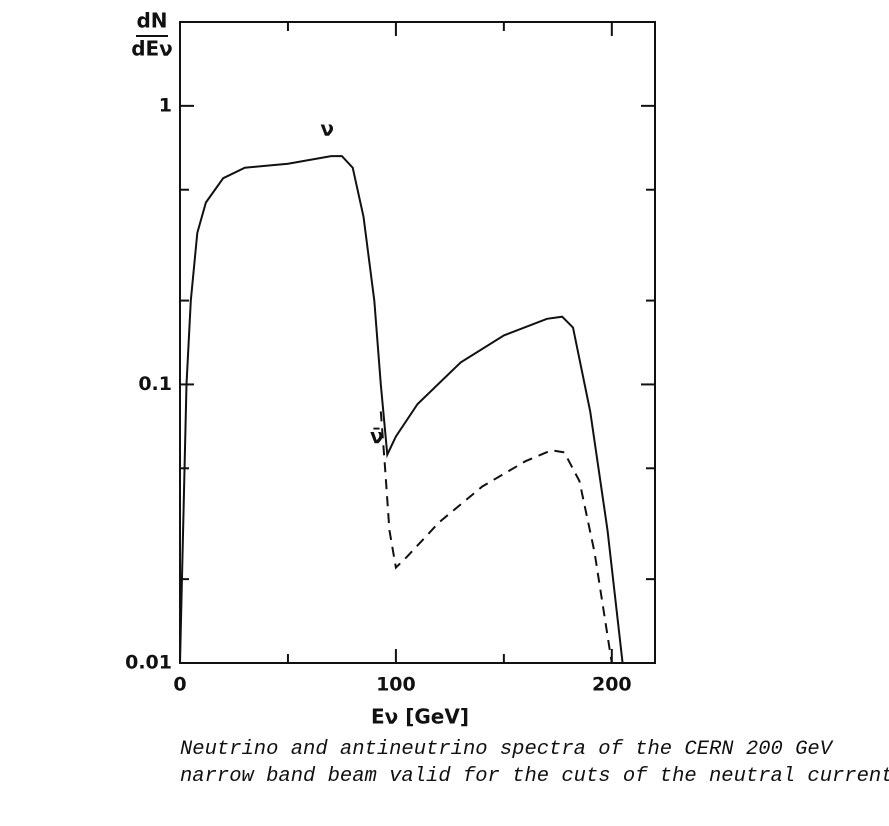 This screenshot has height=826, width=889. I want to click on y-tick-label: 1, so click(165, 105).